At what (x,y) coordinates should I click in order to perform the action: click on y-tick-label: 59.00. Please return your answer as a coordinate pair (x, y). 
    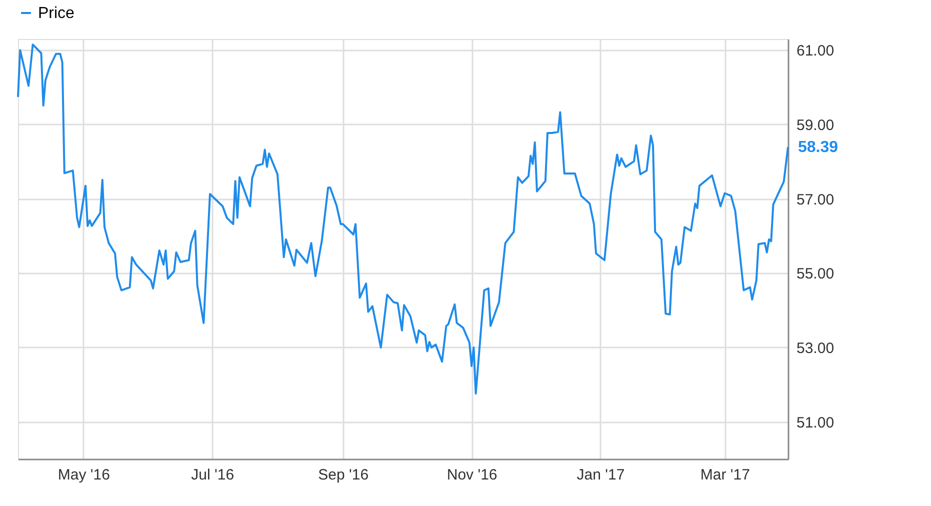
    Looking at the image, I should click on (815, 125).